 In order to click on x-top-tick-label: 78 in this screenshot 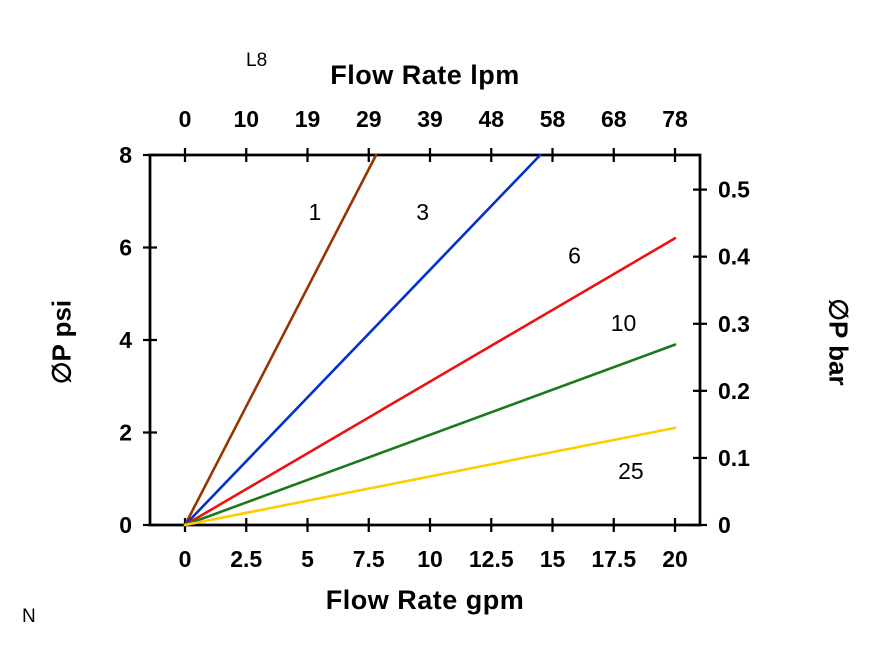, I will do `click(675, 119)`.